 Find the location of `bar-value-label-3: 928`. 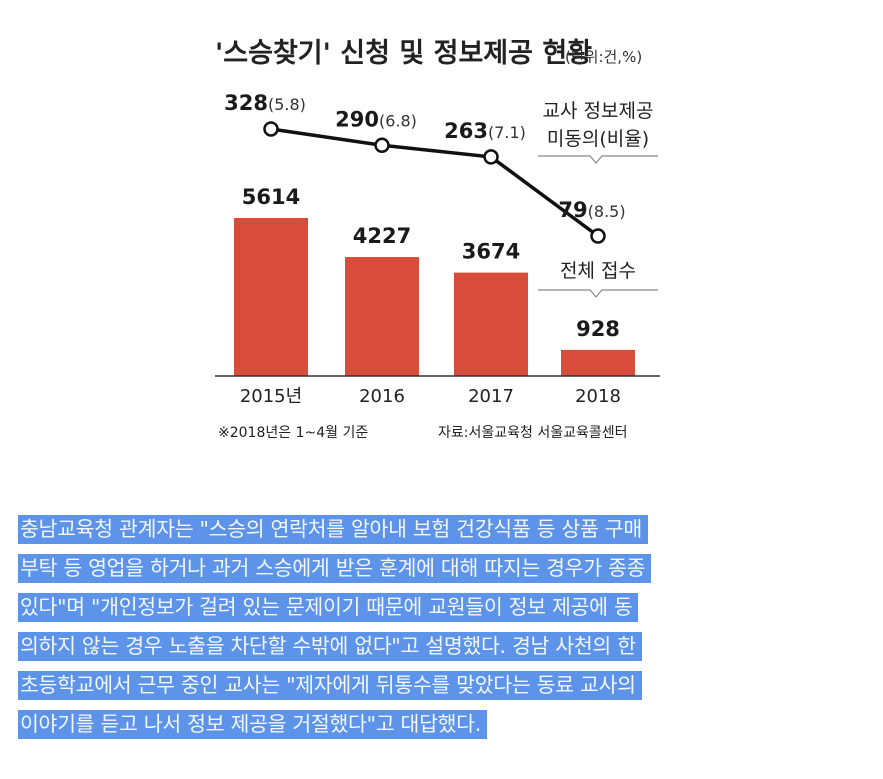

bar-value-label-3: 928 is located at coordinates (598, 329).